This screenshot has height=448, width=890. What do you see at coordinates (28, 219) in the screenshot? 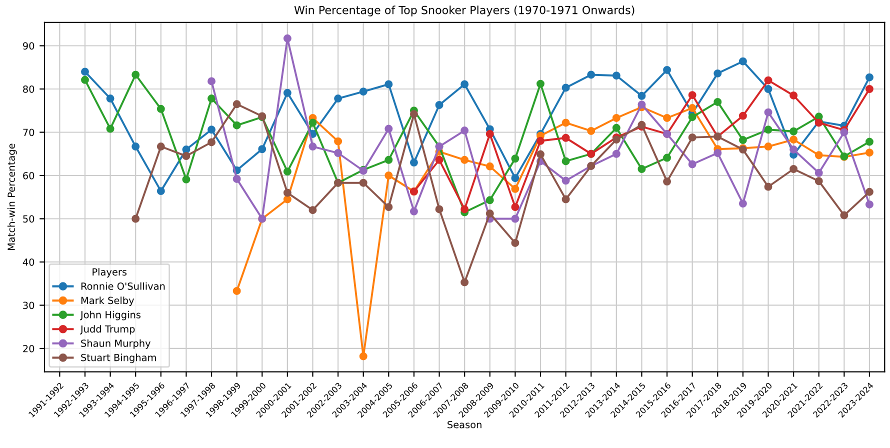
I see `y-tick-label: 50` at bounding box center [28, 219].